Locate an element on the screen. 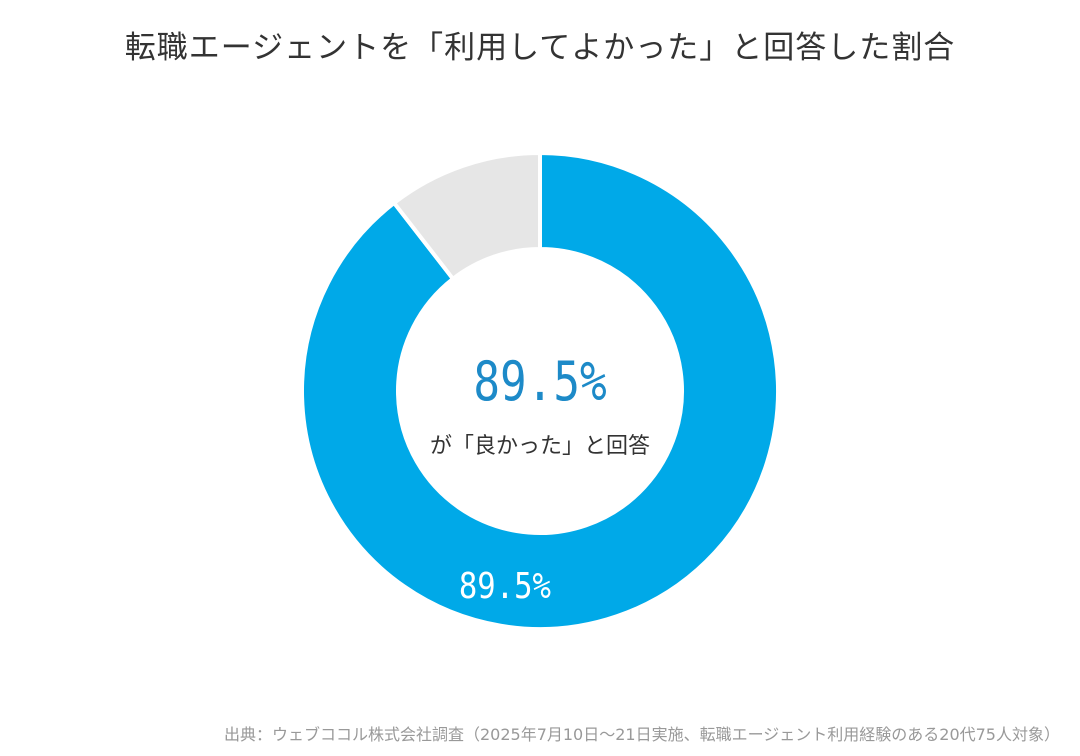 Image resolution: width=1080 pixels, height=756 pixels. chart-title: 転職エージェントを「利用してよかった」と回答した割合 is located at coordinates (540, 48).